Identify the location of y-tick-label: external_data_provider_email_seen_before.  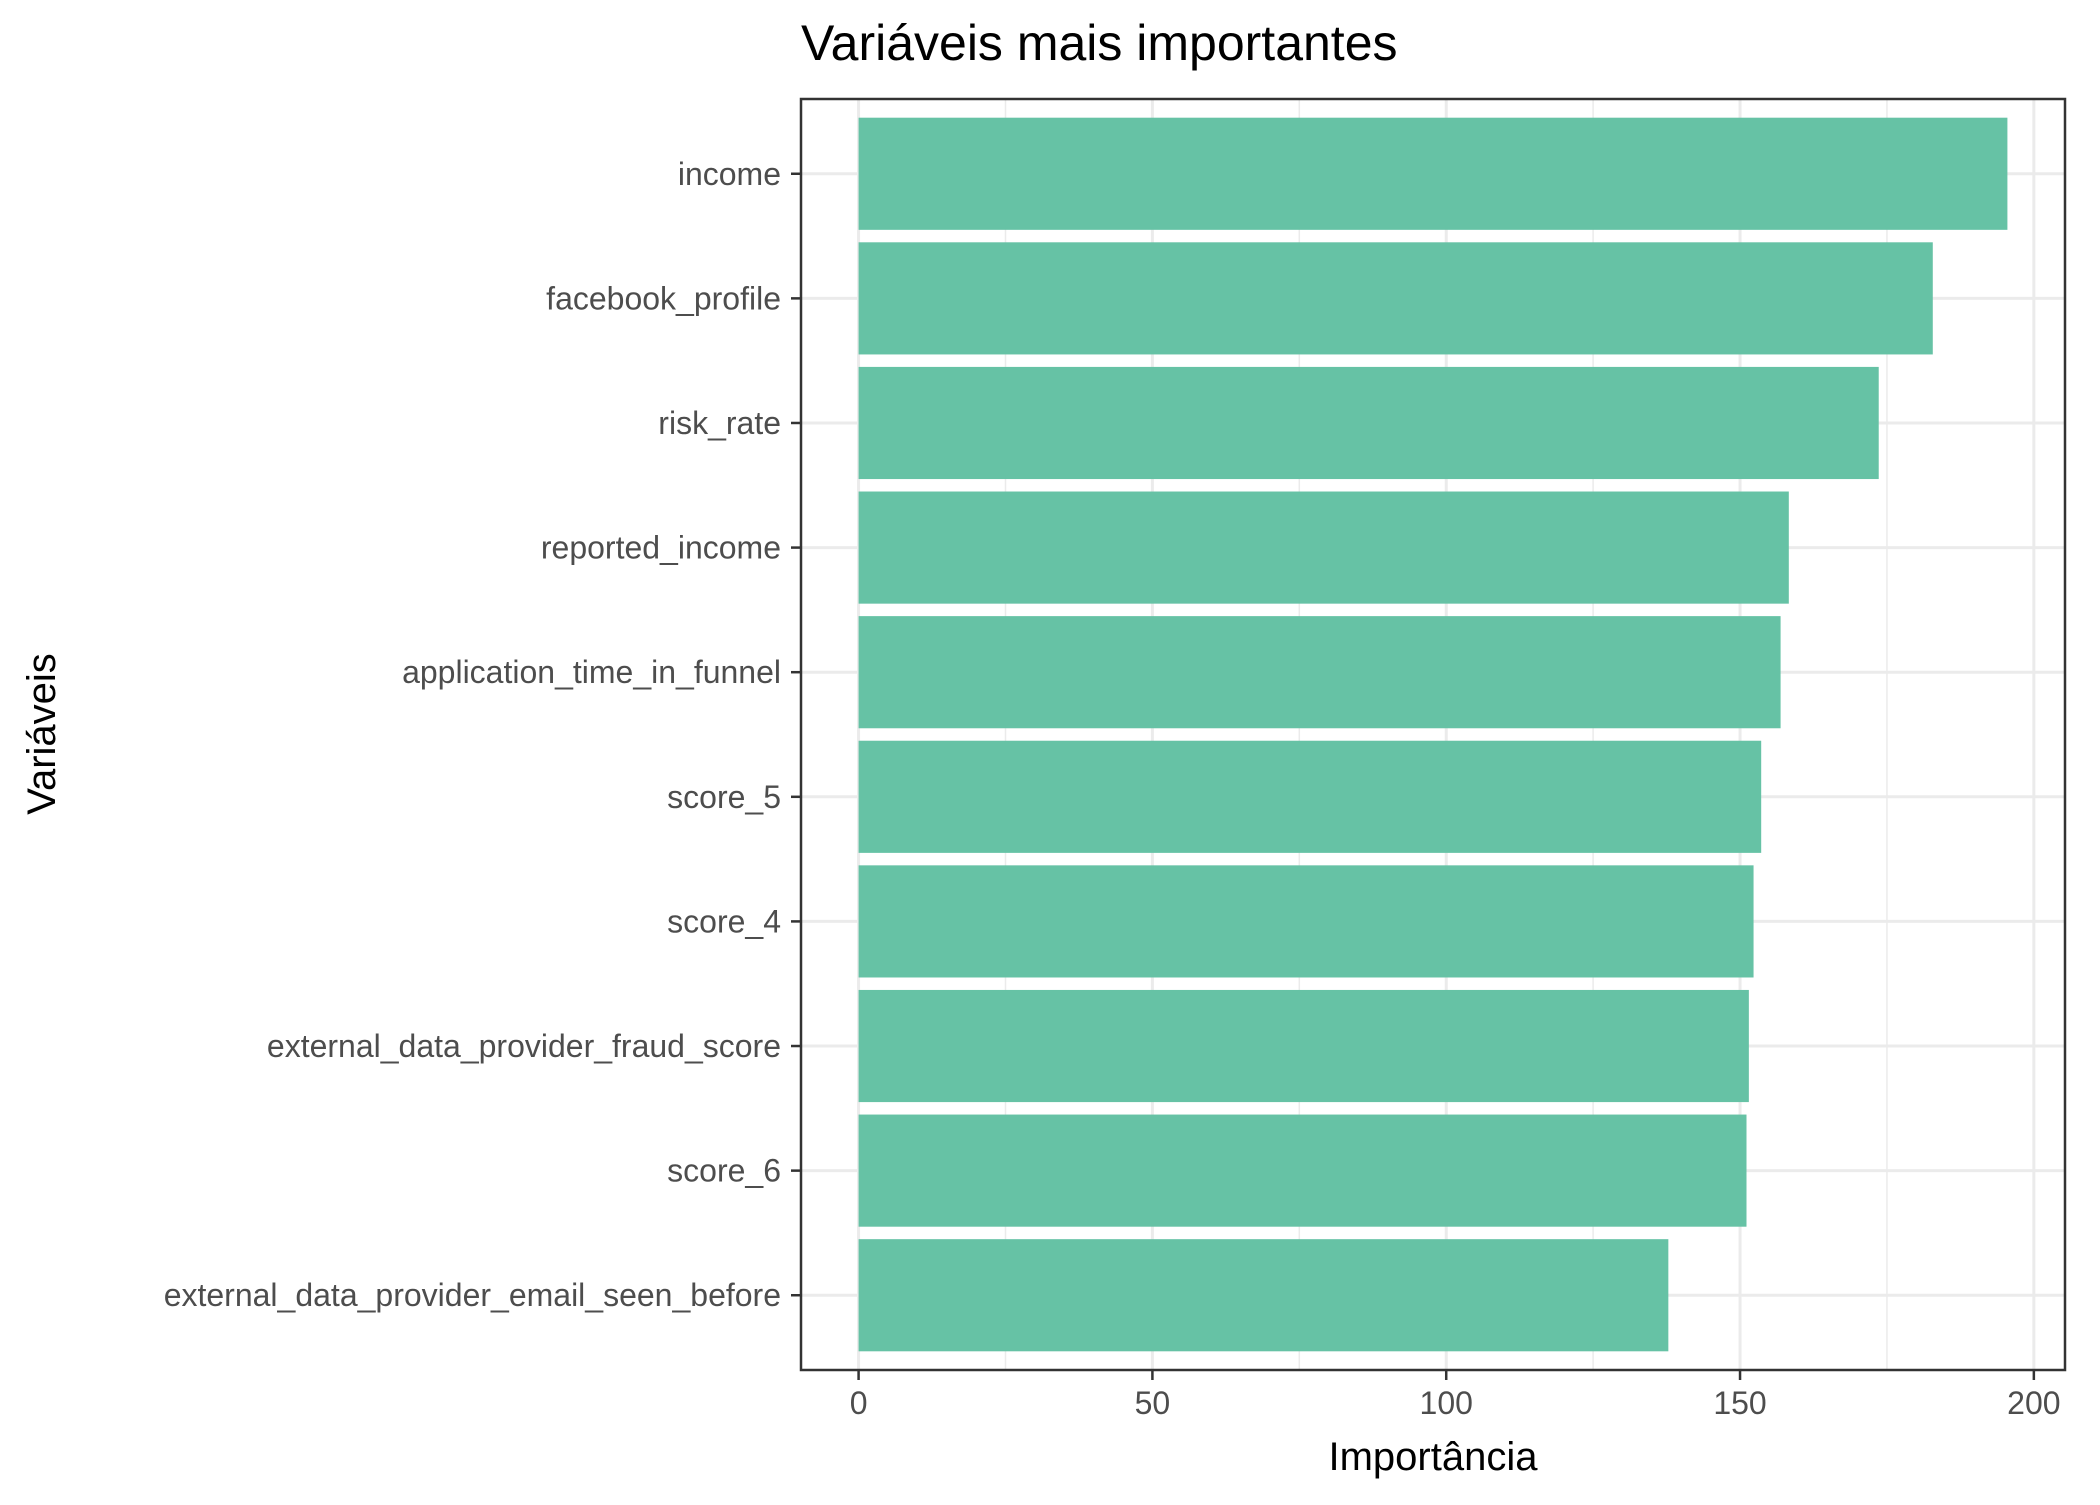
(472, 1295).